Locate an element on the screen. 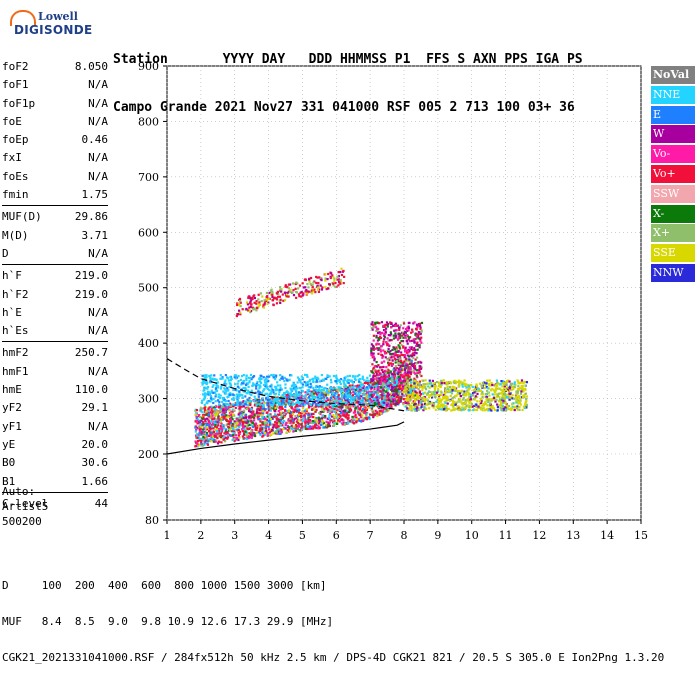 The image size is (700, 676). x-tick-label: 15 is located at coordinates (641, 535).